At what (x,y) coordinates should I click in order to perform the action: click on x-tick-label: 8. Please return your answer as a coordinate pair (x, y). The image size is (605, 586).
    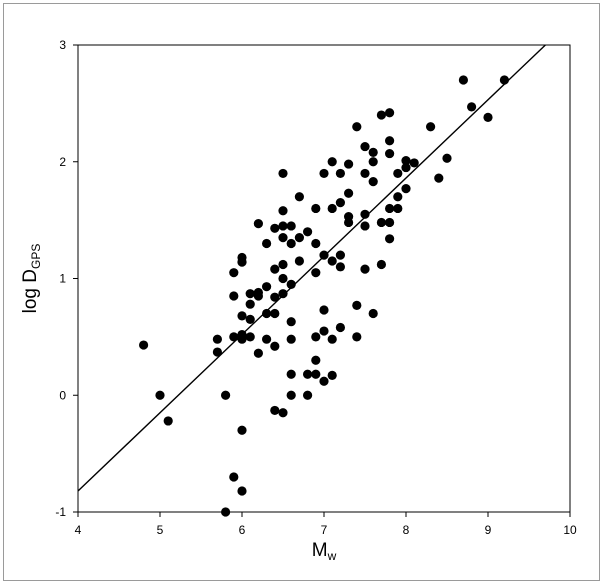
    Looking at the image, I should click on (406, 530).